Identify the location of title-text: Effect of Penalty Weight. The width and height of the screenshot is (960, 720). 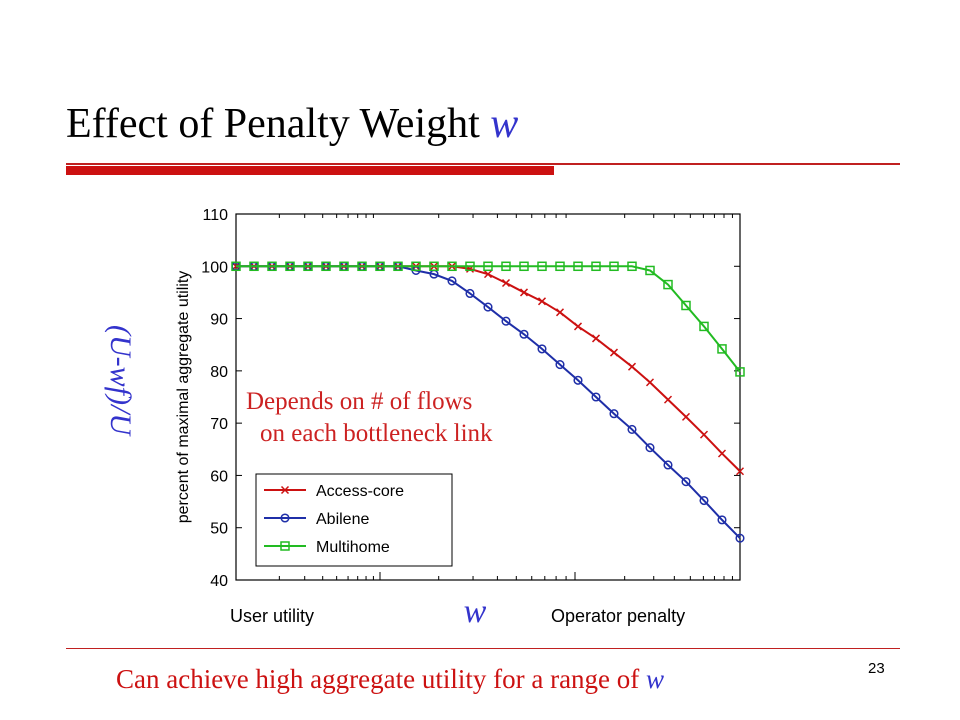
(278, 124).